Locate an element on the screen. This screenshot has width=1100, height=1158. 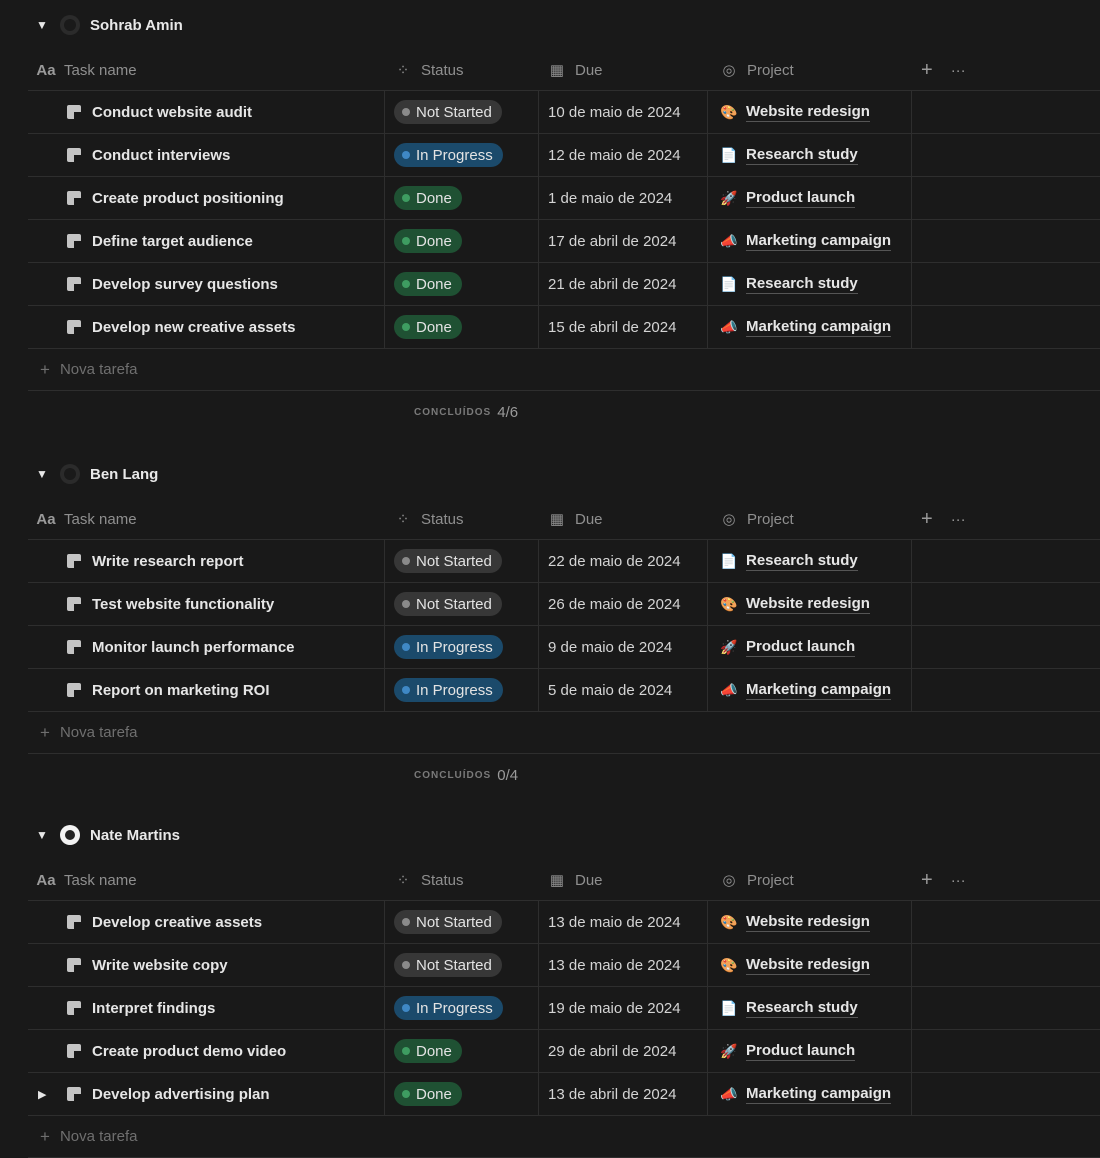
due-date: 19 de maio de 2024 is located at coordinates (614, 1008).